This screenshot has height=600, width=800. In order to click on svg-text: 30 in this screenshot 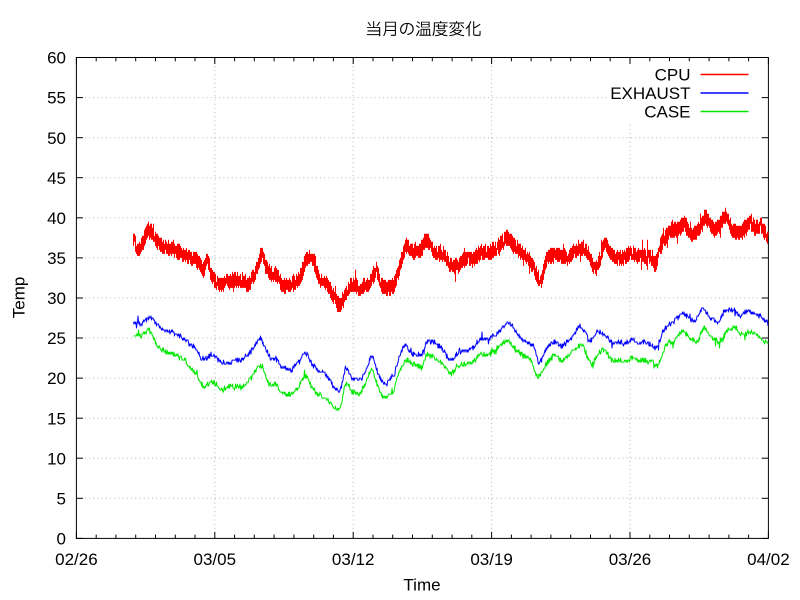, I will do `click(56, 298)`.